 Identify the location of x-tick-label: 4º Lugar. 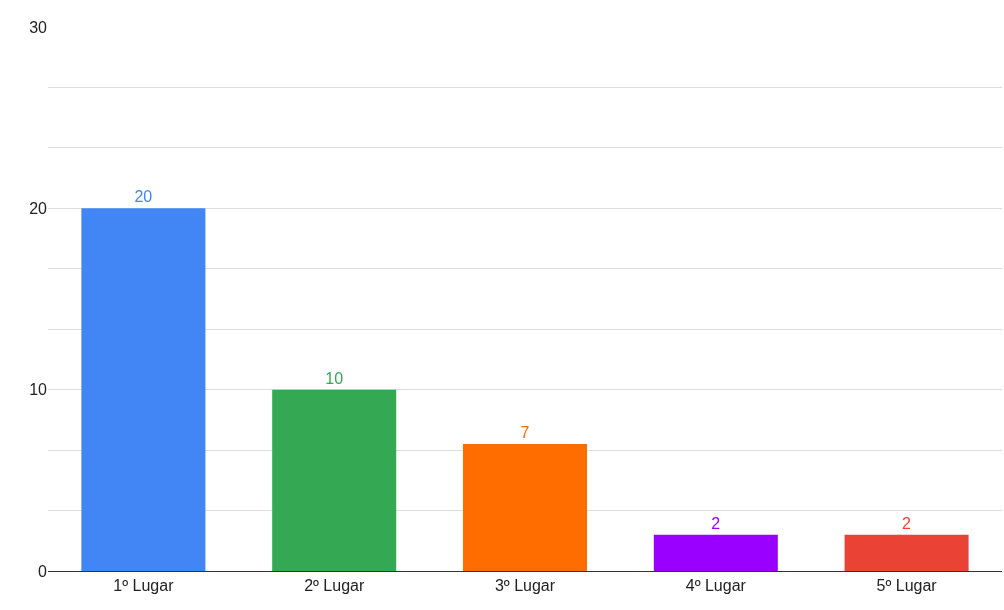
(716, 586).